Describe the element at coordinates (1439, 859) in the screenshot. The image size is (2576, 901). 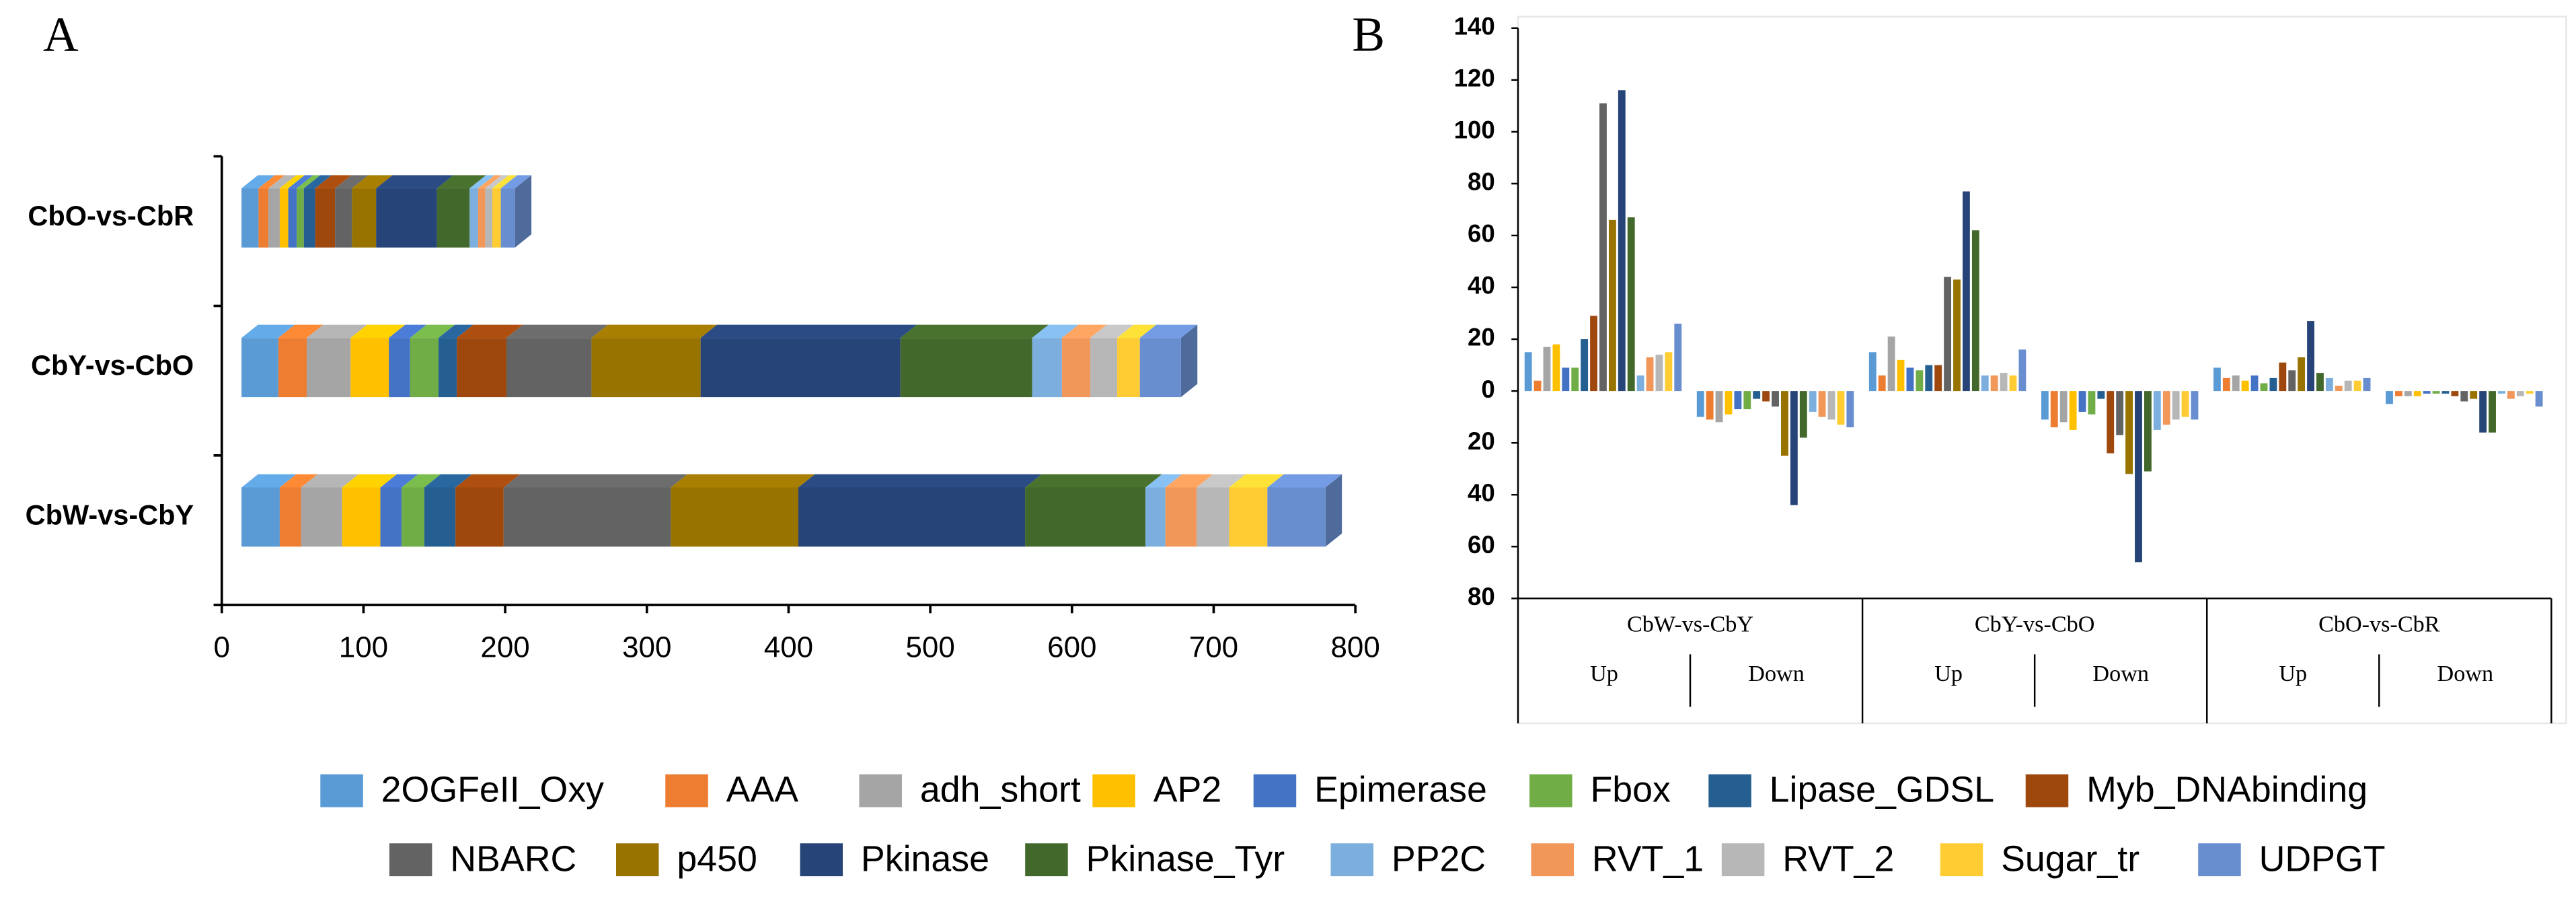
I see `legend-label: PP2C` at that location.